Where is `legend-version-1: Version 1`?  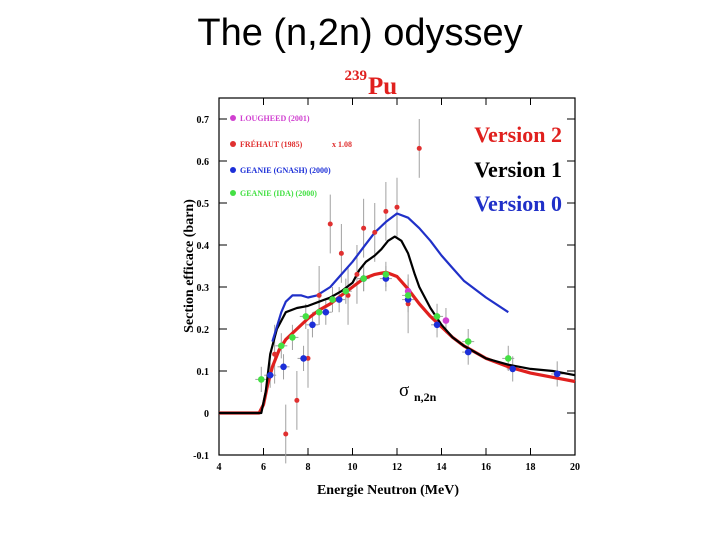
legend-version-1: Version 1 is located at coordinates (518, 169).